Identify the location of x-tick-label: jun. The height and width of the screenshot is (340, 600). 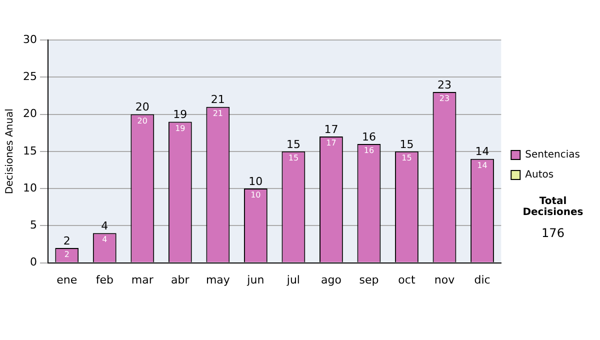
(255, 279).